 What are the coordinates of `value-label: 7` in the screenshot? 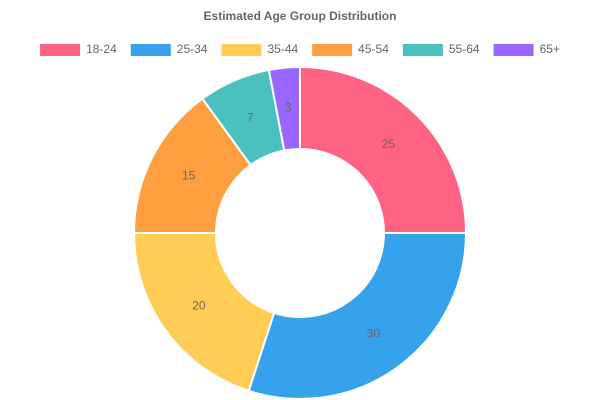 It's located at (250, 117).